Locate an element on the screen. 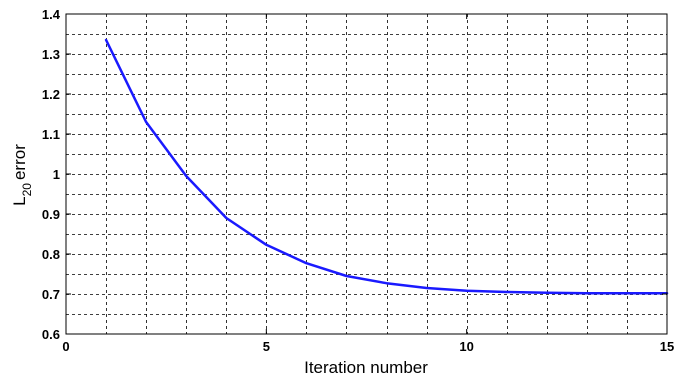 The width and height of the screenshot is (678, 379). x-tick-labels: 0 5 10 15 is located at coordinates (368, 346).